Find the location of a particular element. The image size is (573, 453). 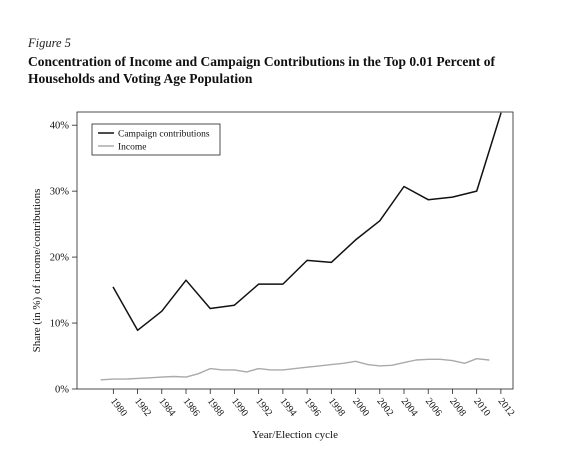

x-tick-label: 2002 is located at coordinates (384, 407).